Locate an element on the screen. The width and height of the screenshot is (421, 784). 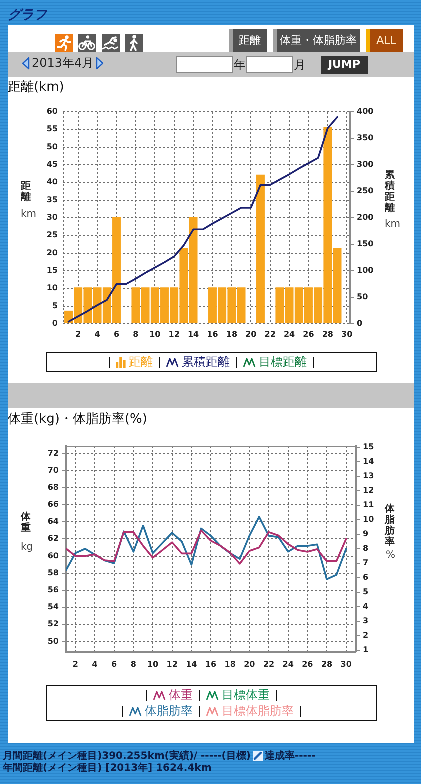
chart-title: 距離(km) is located at coordinates (36, 87).